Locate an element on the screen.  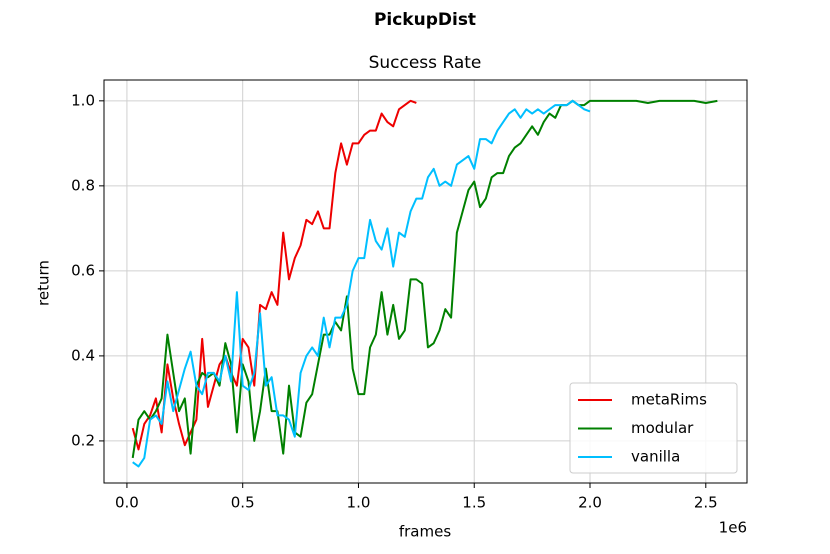
x-offset-label: 1e6 is located at coordinates (733, 528).